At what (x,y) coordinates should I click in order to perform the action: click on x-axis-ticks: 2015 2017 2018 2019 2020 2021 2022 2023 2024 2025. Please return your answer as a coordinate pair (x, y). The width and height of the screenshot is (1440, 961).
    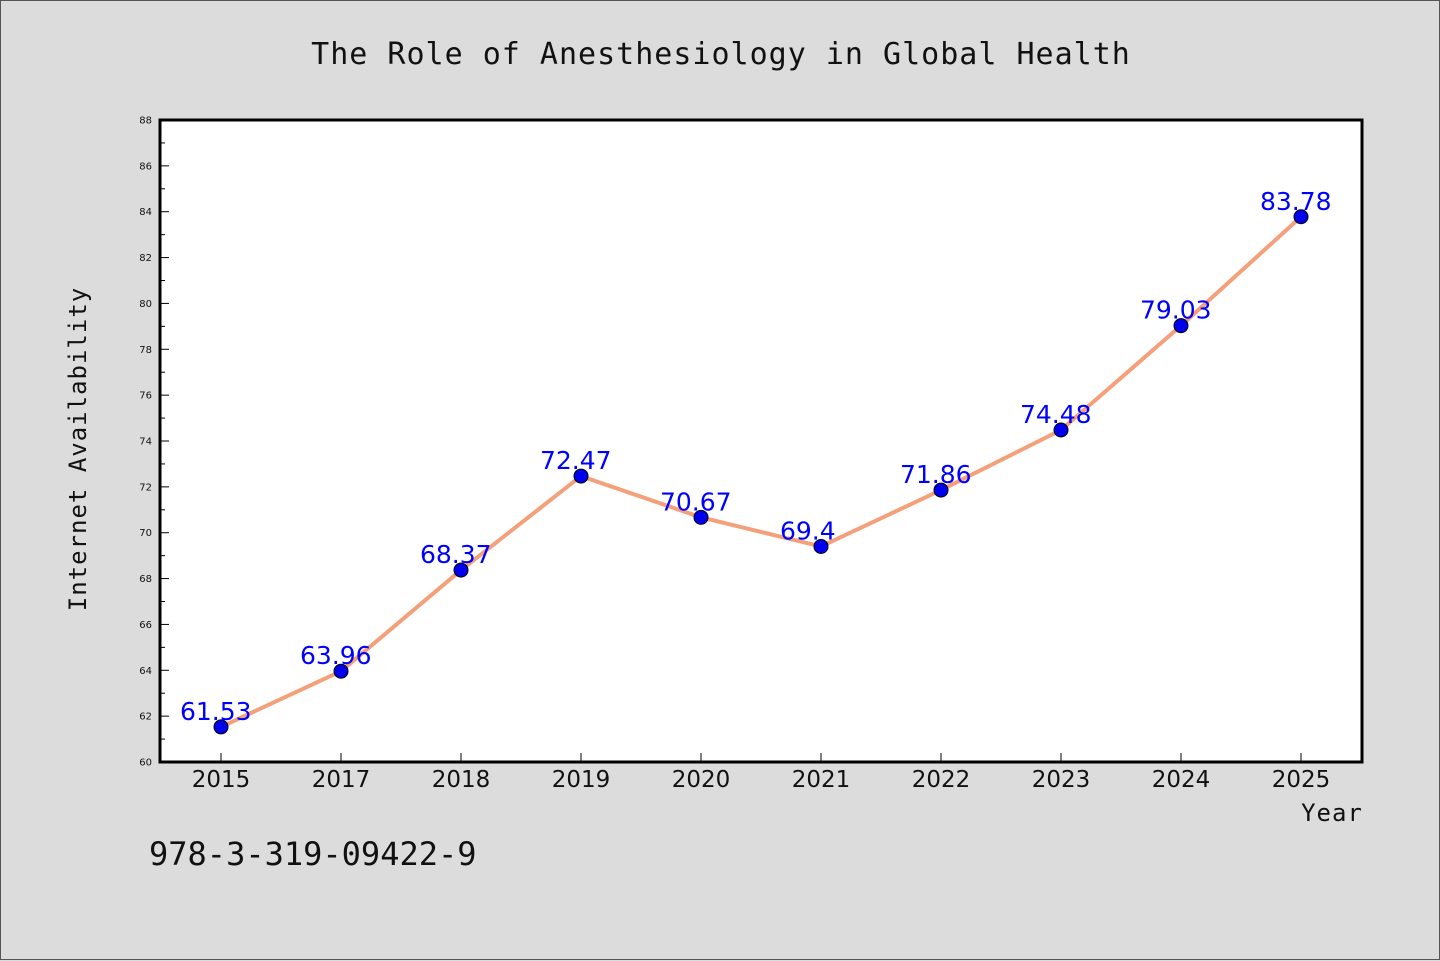
    Looking at the image, I should click on (761, 773).